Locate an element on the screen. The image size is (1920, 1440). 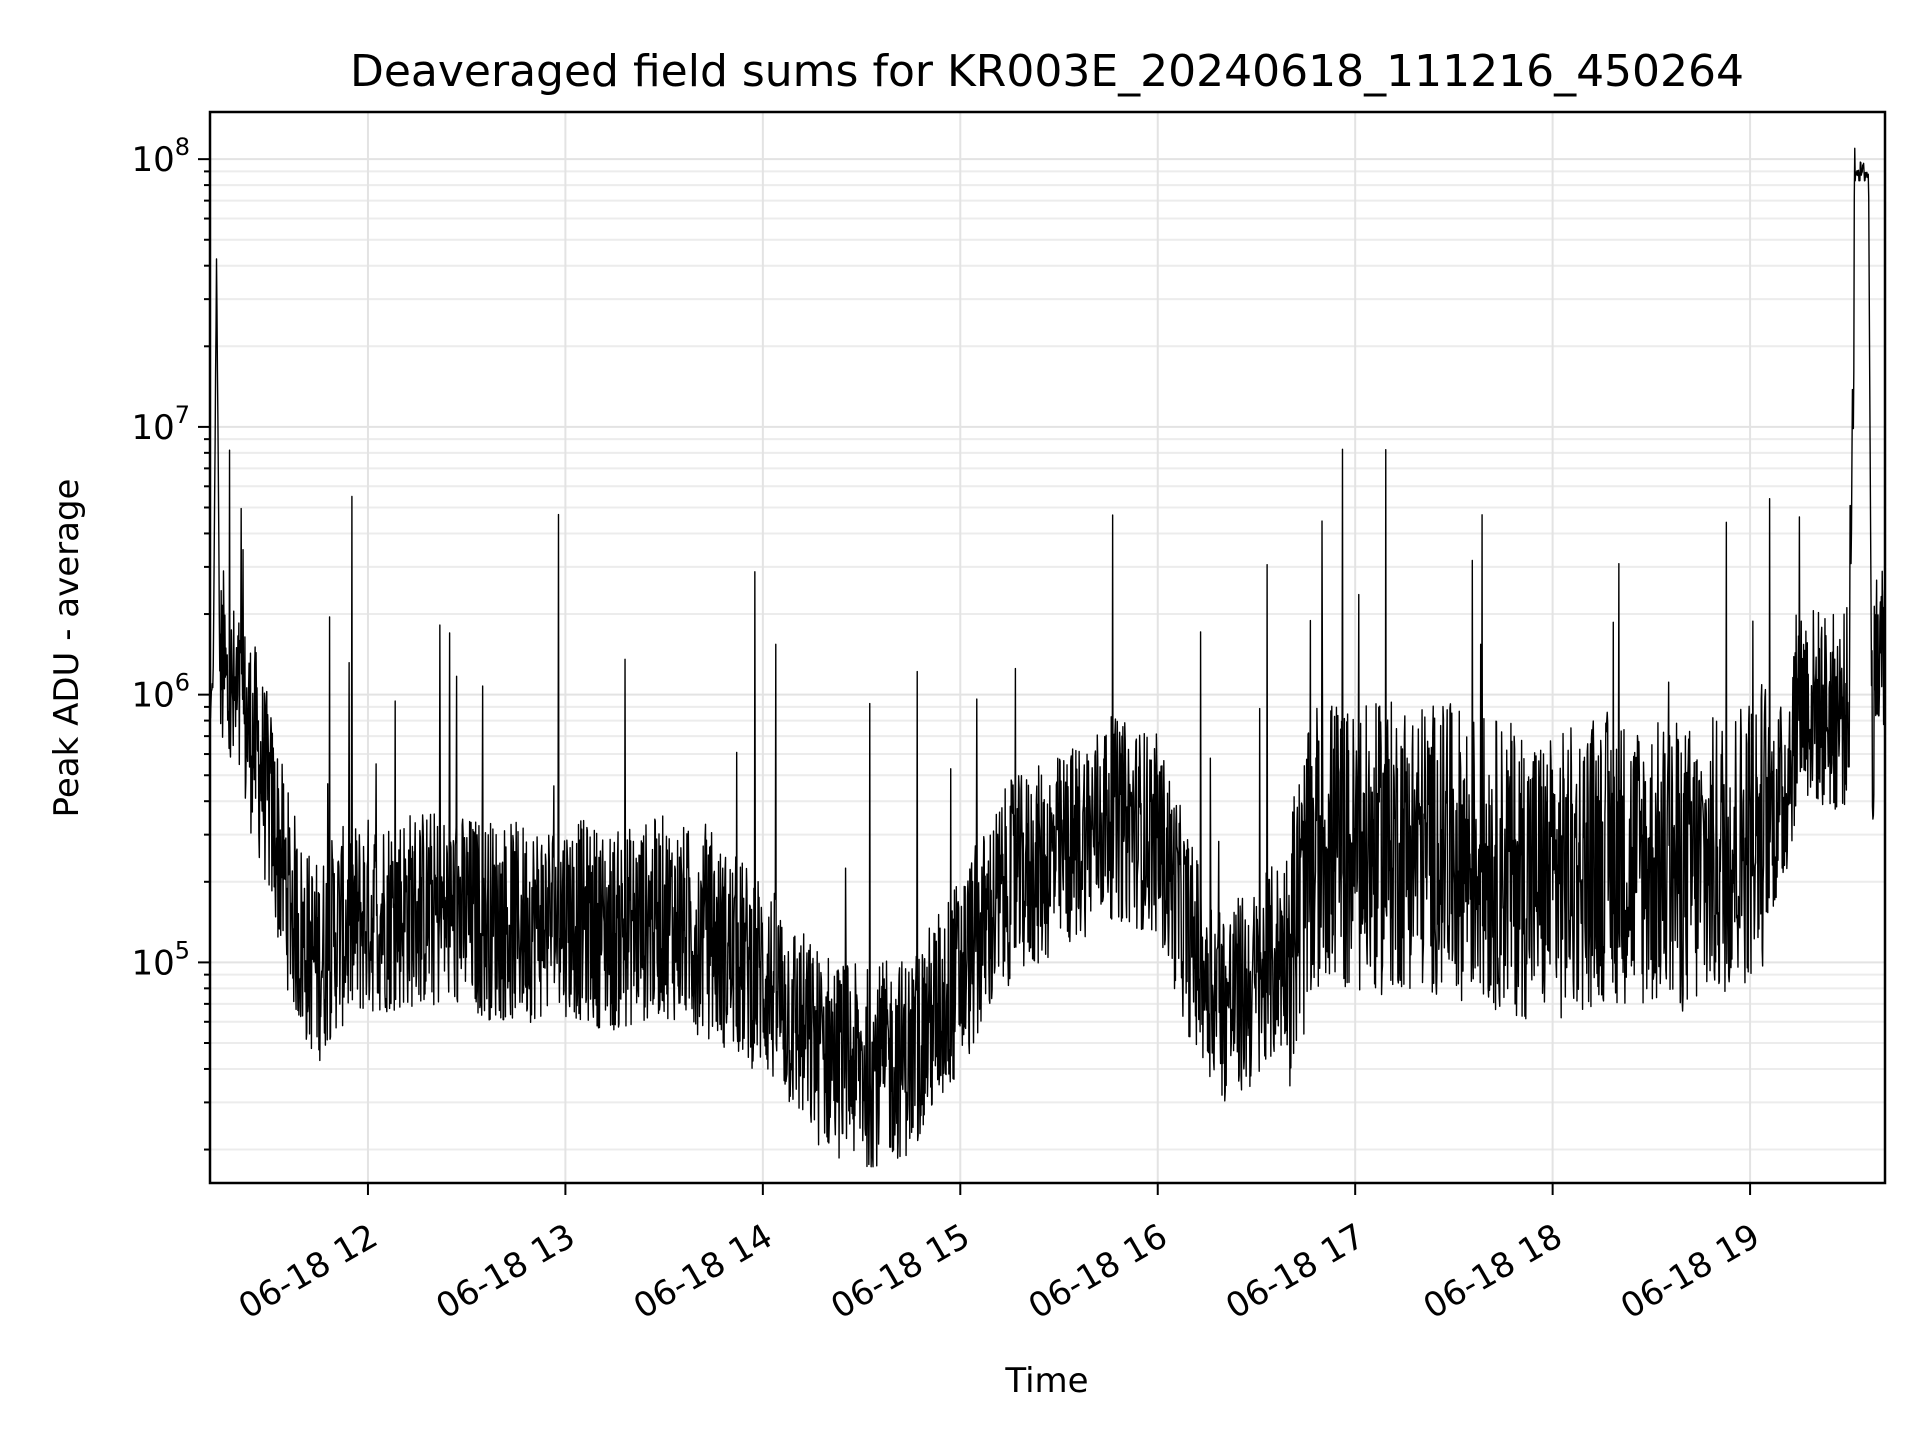
y-axis-label: Peak ADU - average is located at coordinates (67, 648).